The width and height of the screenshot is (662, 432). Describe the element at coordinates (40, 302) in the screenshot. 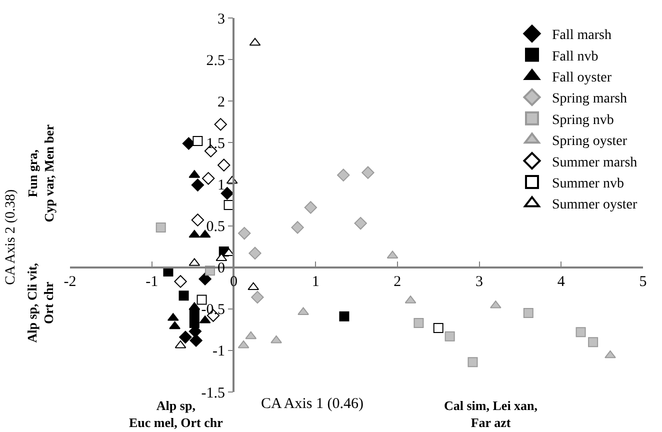

I see `text: Alp sp, Cli vit, Ort chr` at that location.